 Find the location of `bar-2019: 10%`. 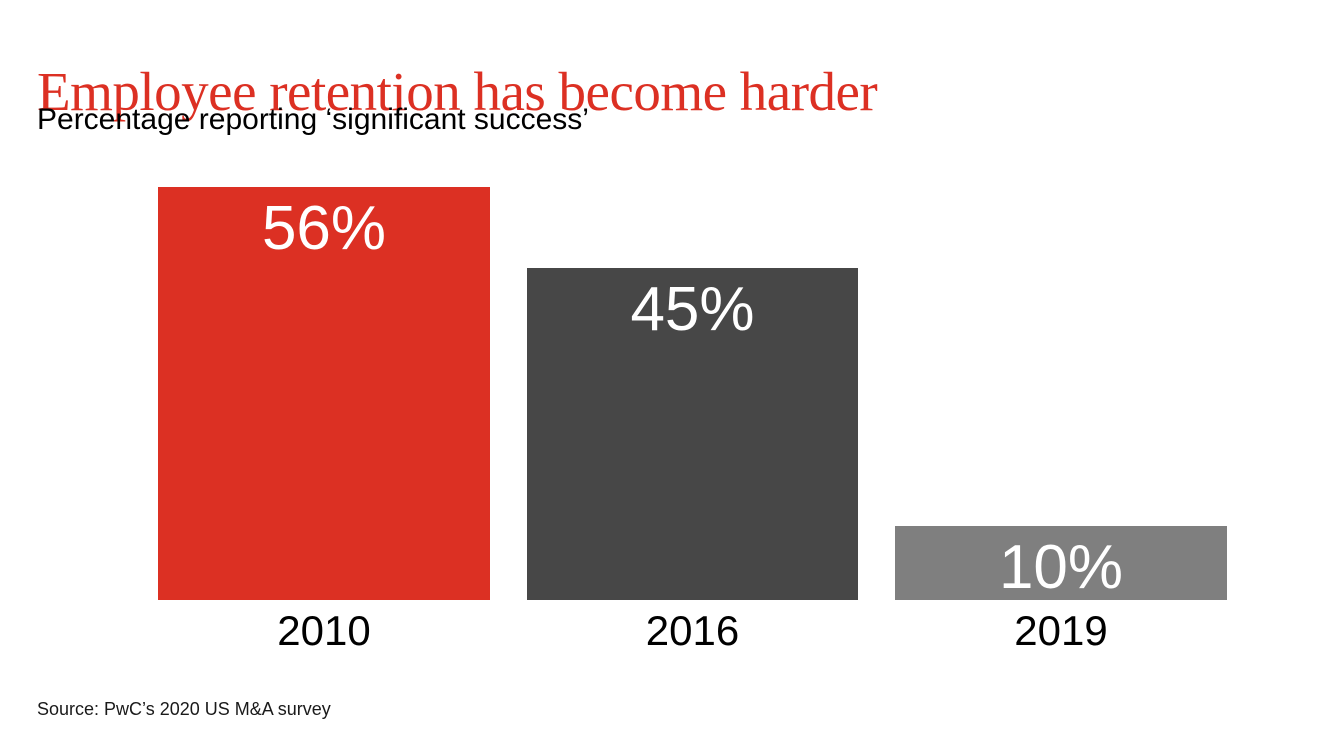

bar-2019: 10% is located at coordinates (1061, 563).